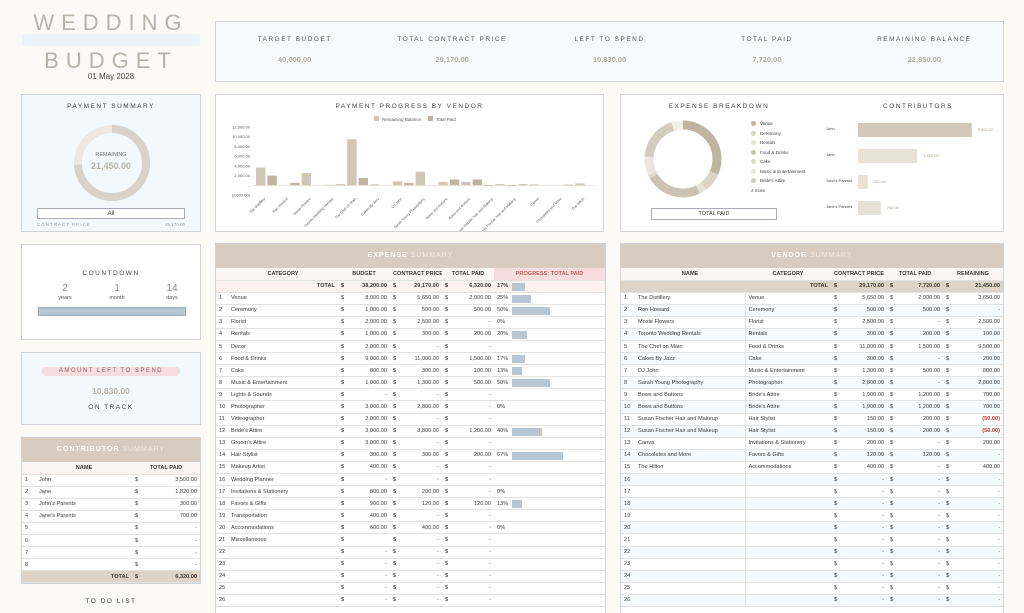 This screenshot has height=613, width=1024. I want to click on payment-filter-select: All, so click(111, 213).